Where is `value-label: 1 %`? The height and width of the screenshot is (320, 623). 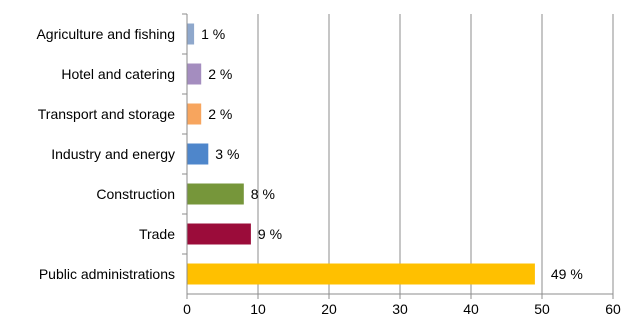 value-label: 1 % is located at coordinates (213, 34).